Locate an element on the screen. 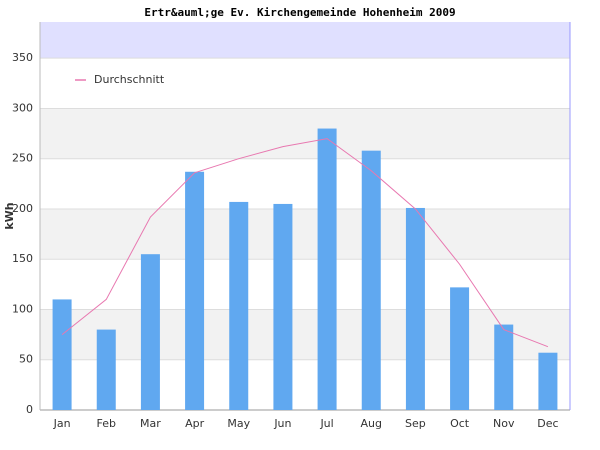 The width and height of the screenshot is (600, 450). legend-label: Durchschnitt is located at coordinates (129, 79).